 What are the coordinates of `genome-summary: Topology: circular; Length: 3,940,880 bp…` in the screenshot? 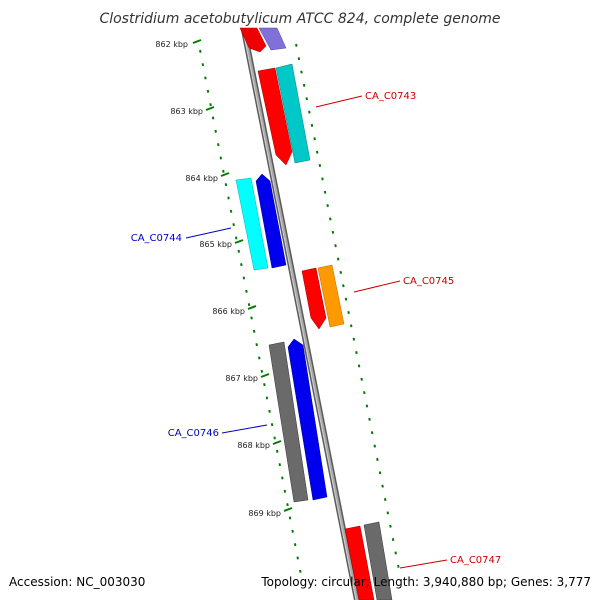 It's located at (425, 582).